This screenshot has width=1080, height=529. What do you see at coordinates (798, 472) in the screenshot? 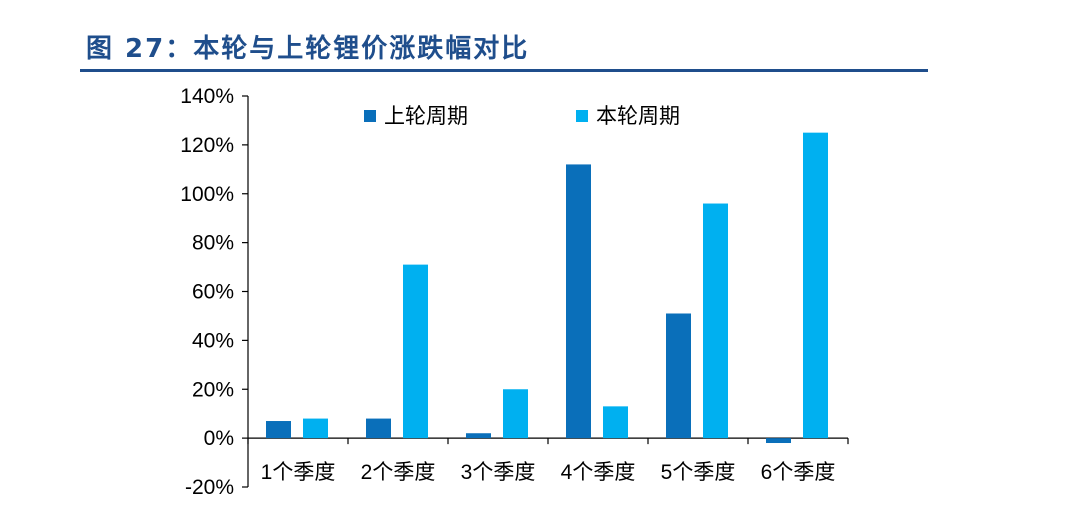
I see `x-tick-label: 6个季度` at bounding box center [798, 472].